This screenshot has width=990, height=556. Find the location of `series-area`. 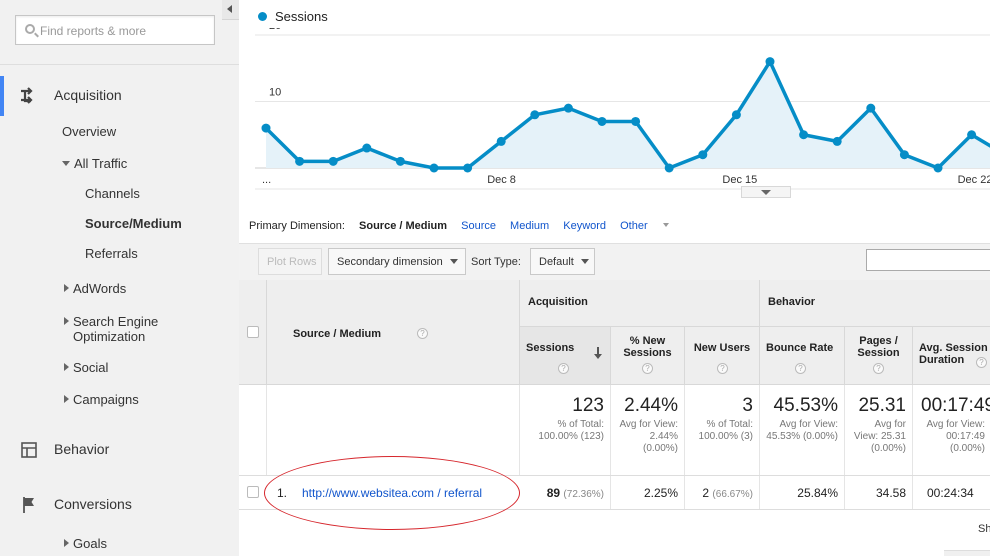

series-area is located at coordinates (628, 114).